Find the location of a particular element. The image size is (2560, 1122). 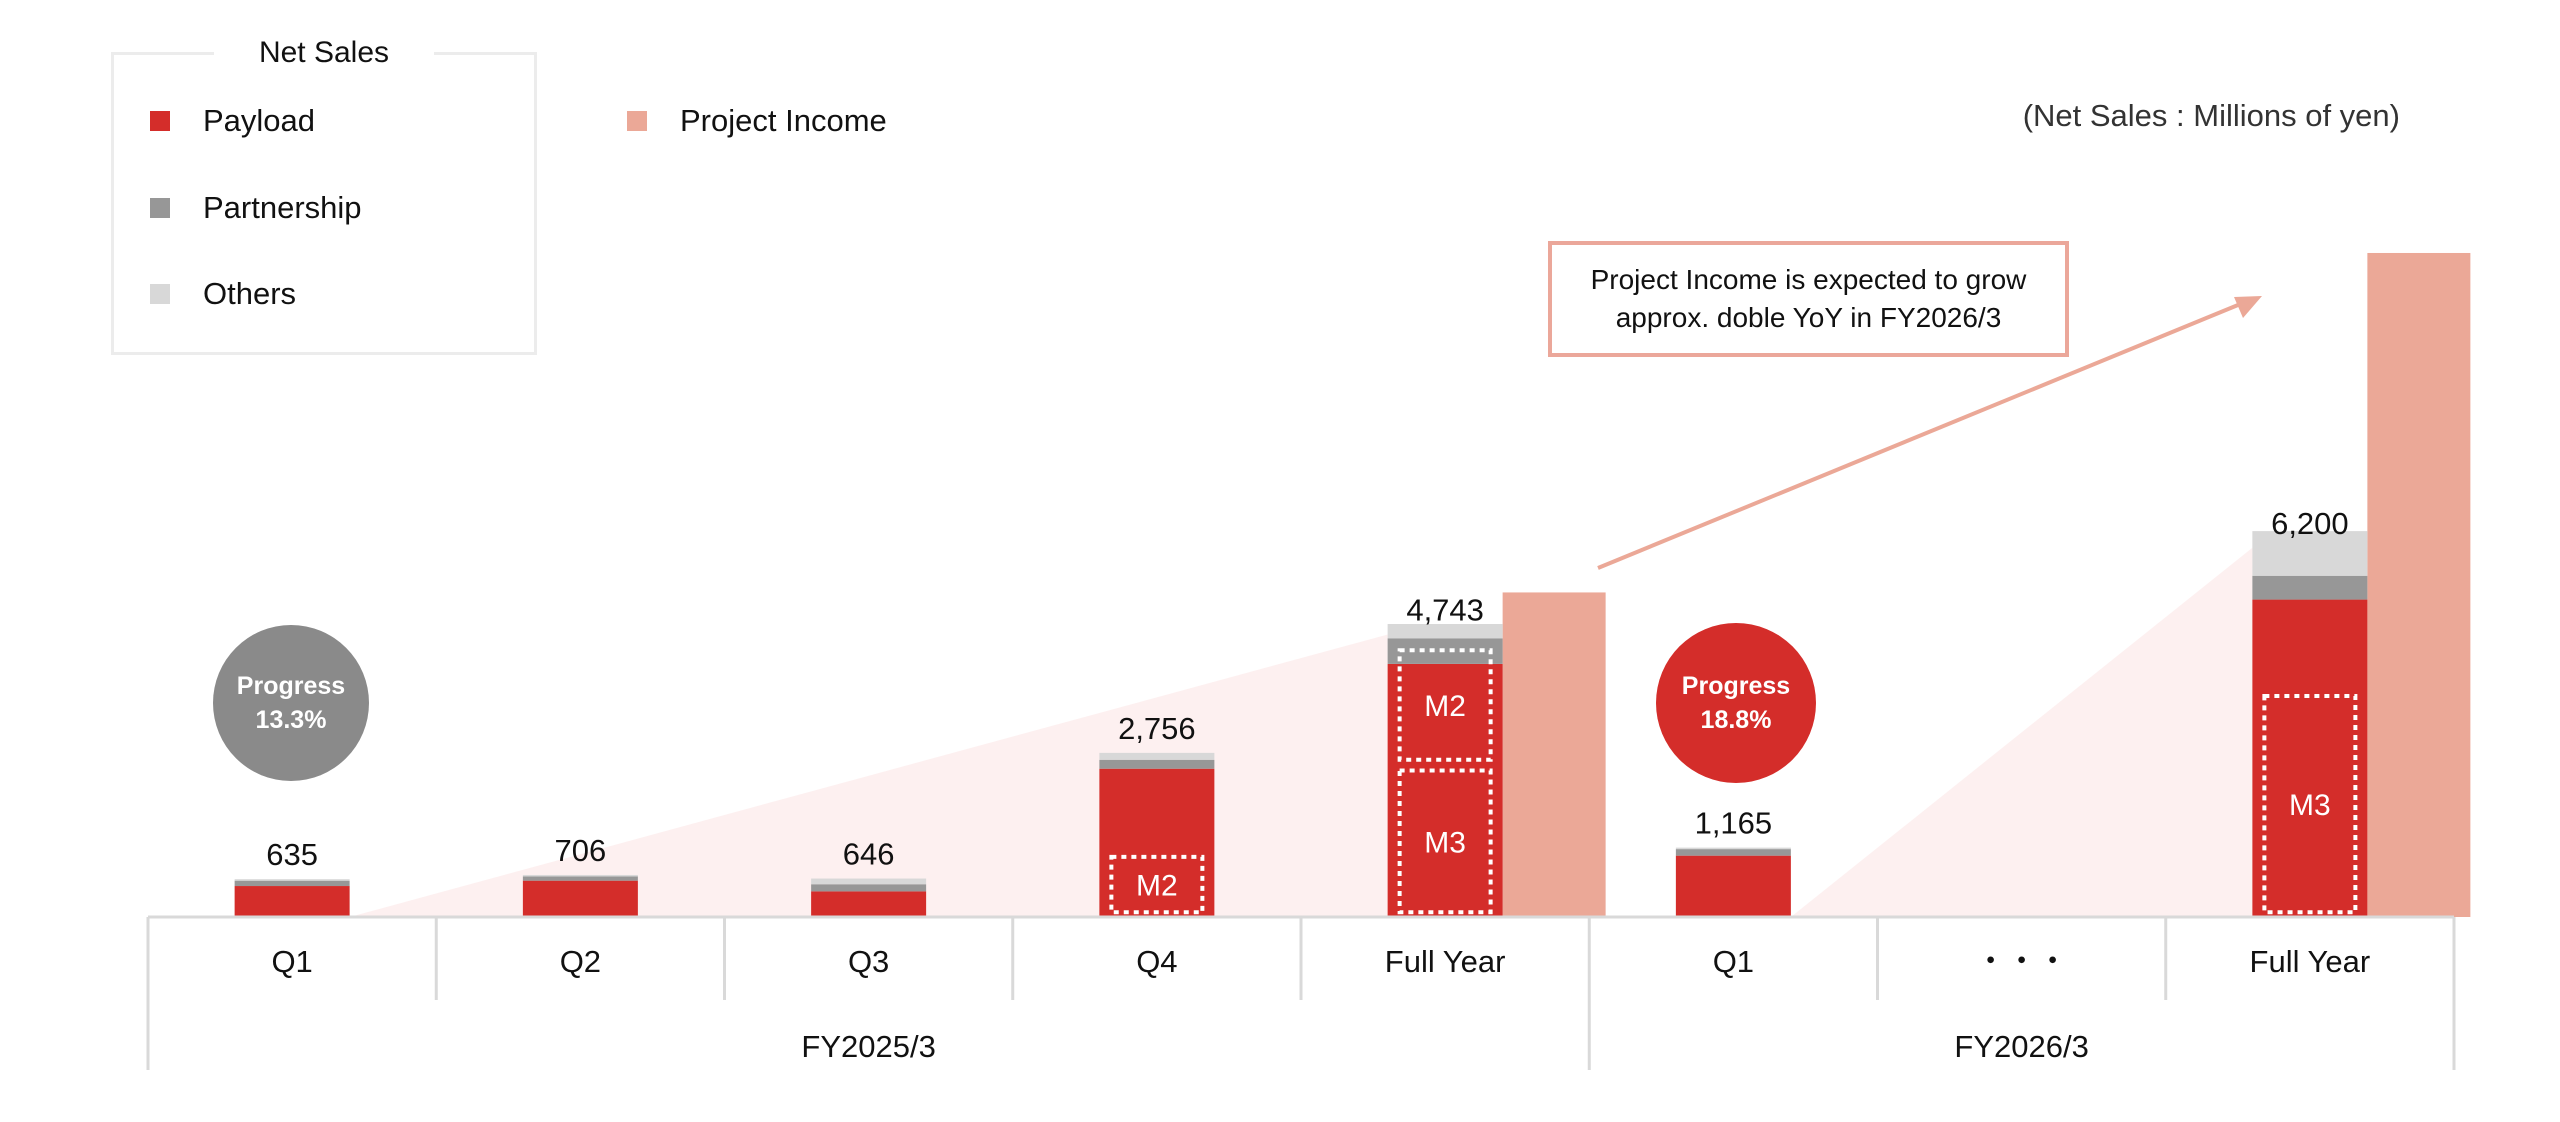

legend is located at coordinates (324, 203).